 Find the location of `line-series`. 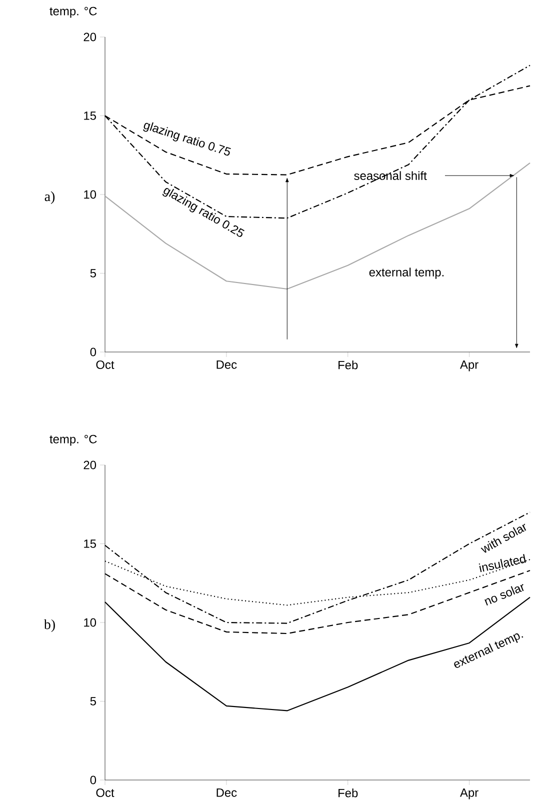

line-series is located at coordinates (317, 226).